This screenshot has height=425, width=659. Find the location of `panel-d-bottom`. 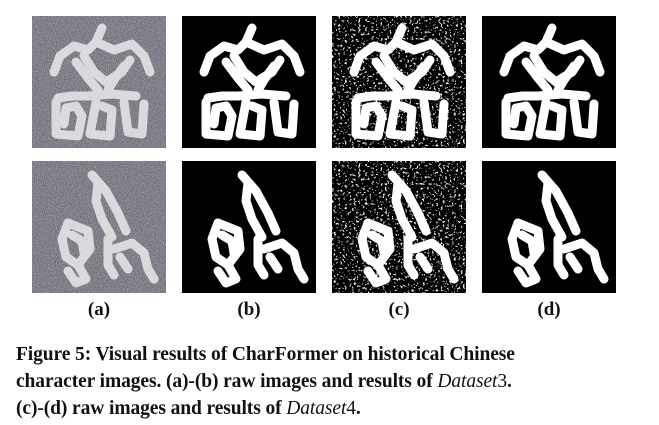

panel-d-bottom is located at coordinates (549, 227).